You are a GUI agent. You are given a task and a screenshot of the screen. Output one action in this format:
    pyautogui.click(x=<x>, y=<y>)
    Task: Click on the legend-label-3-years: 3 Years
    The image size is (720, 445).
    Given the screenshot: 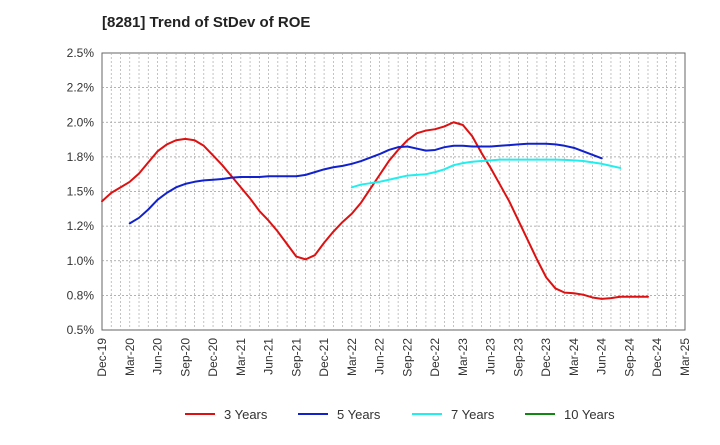 What is the action you would take?
    pyautogui.click(x=246, y=414)
    